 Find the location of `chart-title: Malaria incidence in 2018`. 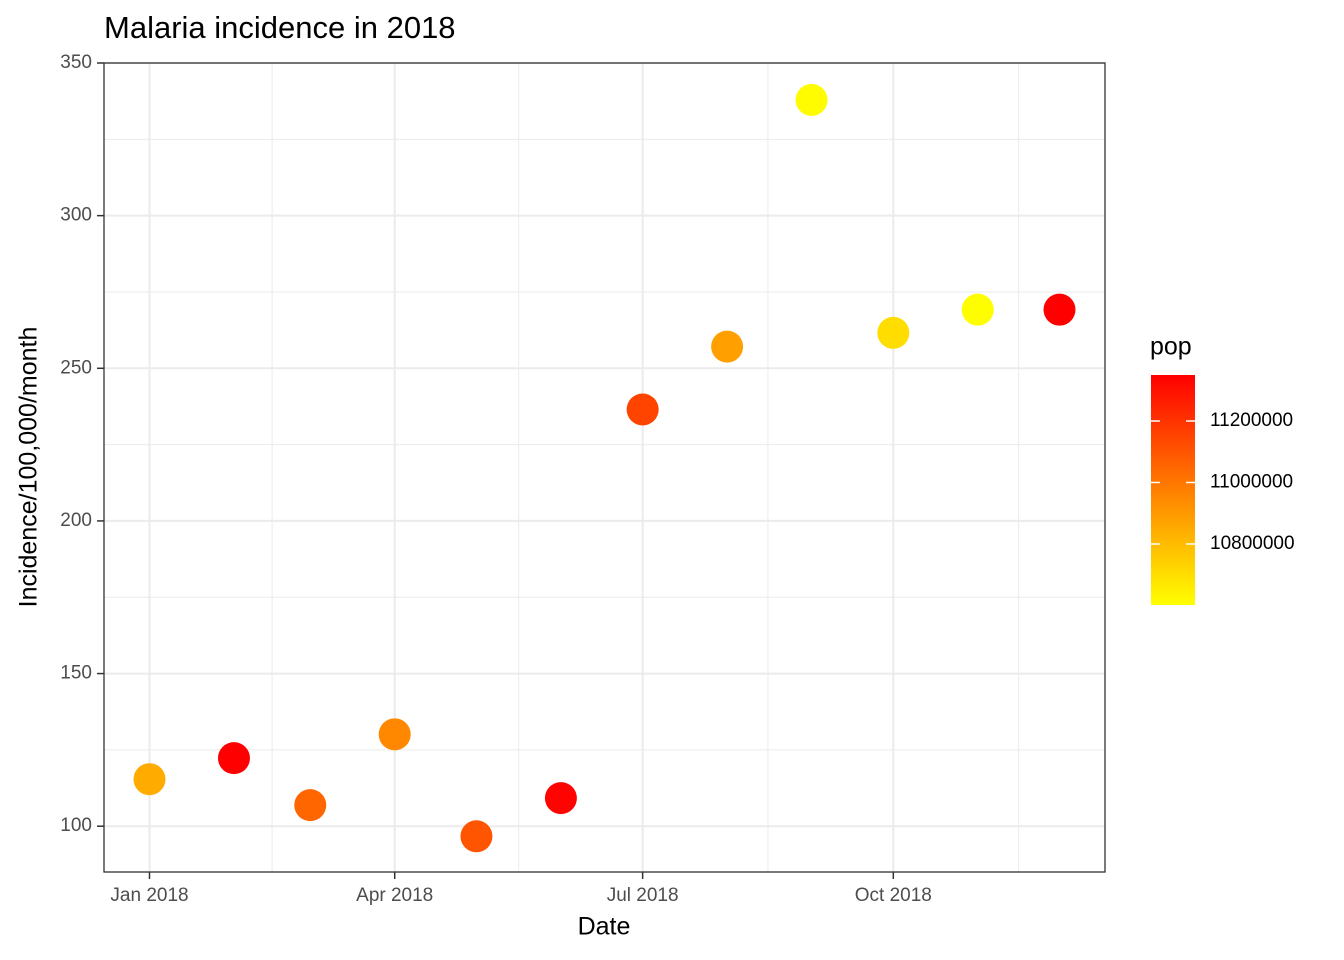

chart-title: Malaria incidence in 2018 is located at coordinates (280, 27).